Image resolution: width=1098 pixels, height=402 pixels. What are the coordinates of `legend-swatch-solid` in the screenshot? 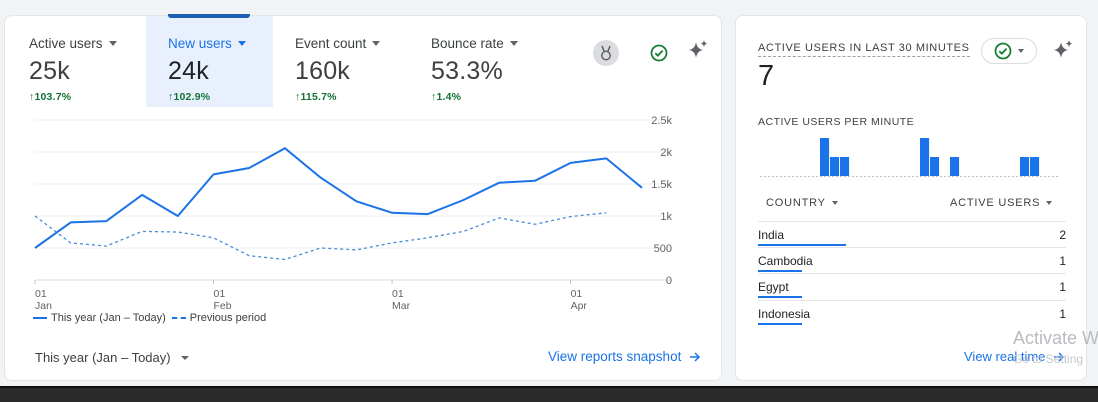 It's located at (40, 318).